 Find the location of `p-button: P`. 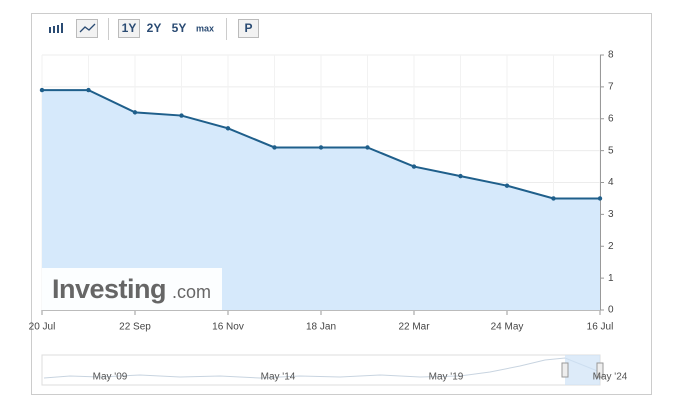

p-button: P is located at coordinates (248, 28).